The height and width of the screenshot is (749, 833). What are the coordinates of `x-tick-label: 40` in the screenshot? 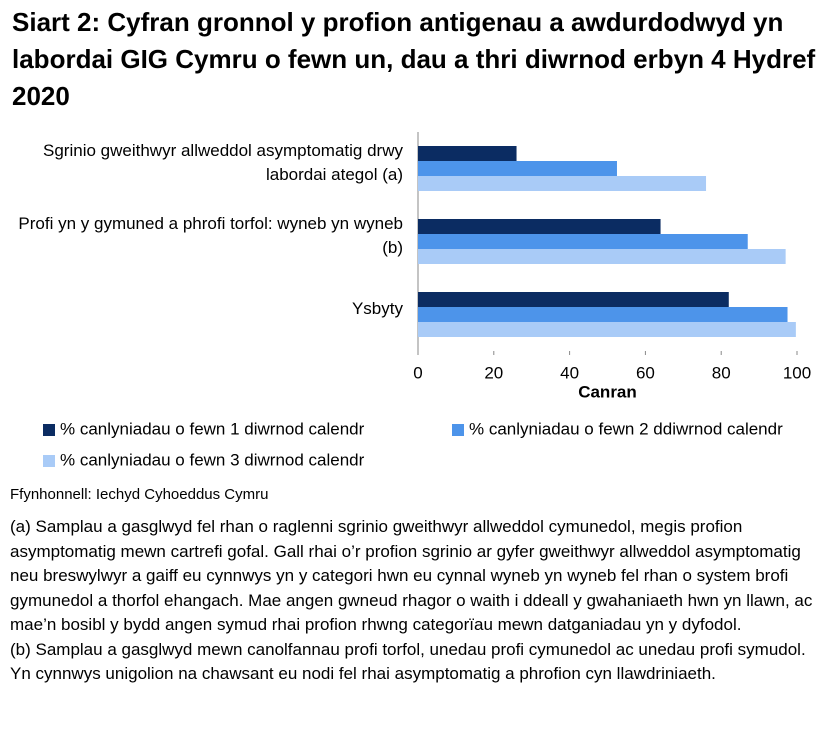 It's located at (569, 372).